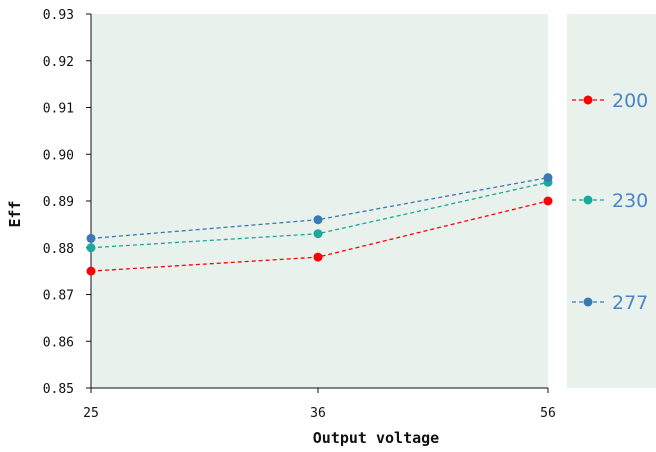  I want to click on y-axis-ticks: 0.85 0.86 0.87 0.88 0.89 0.90 0.91 0.92 0.93, so click(67, 202).